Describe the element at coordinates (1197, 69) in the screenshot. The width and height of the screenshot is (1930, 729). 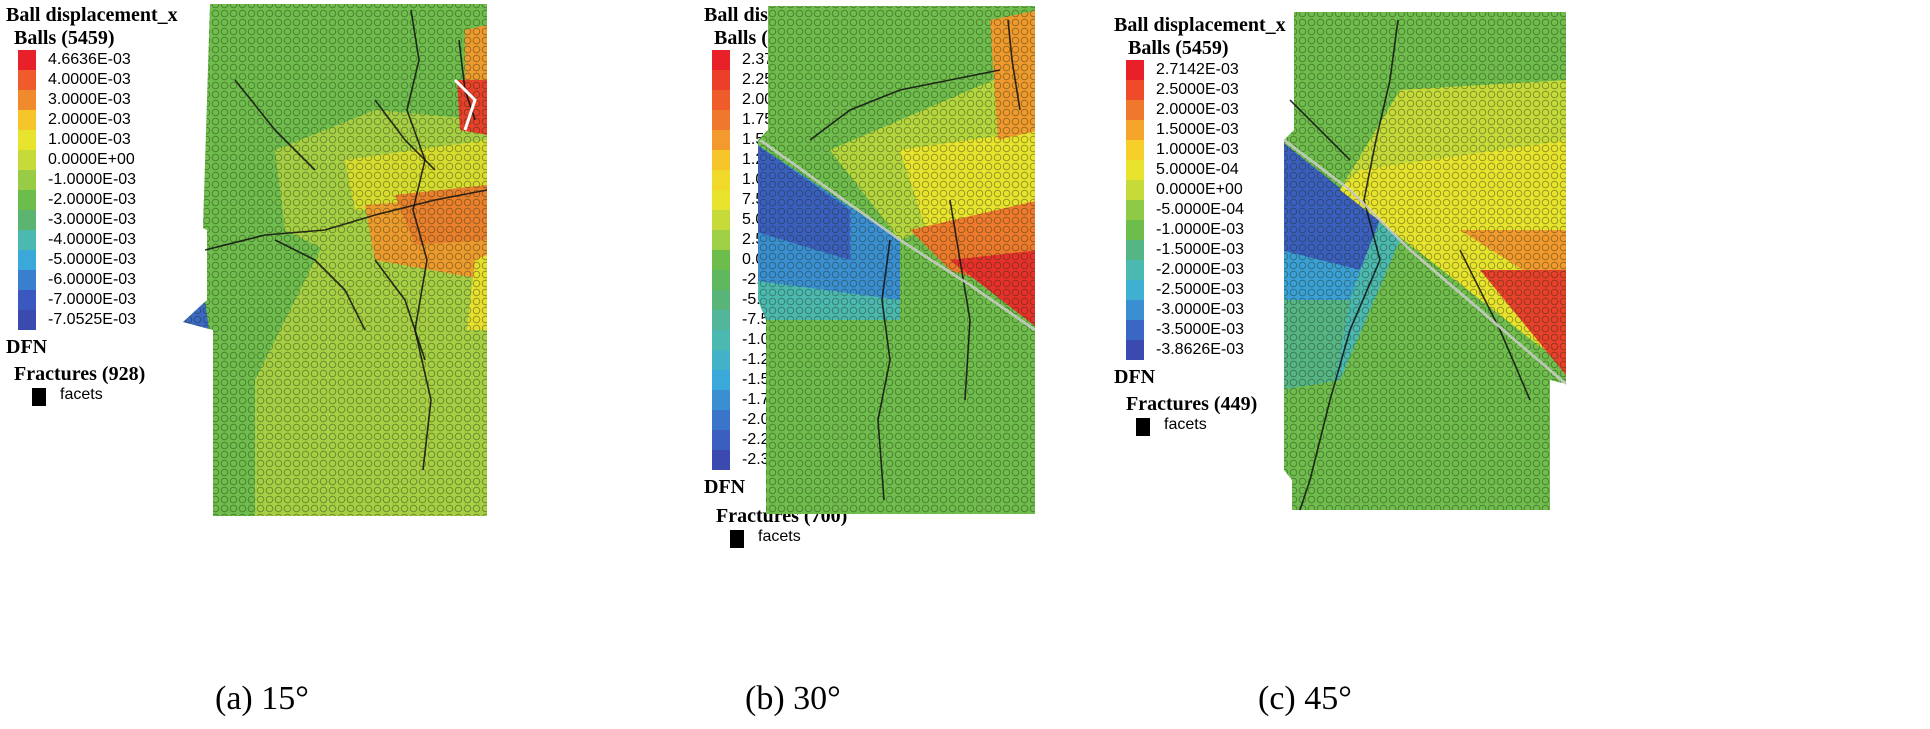
I see `legend-value: 2.7142E-03` at that location.